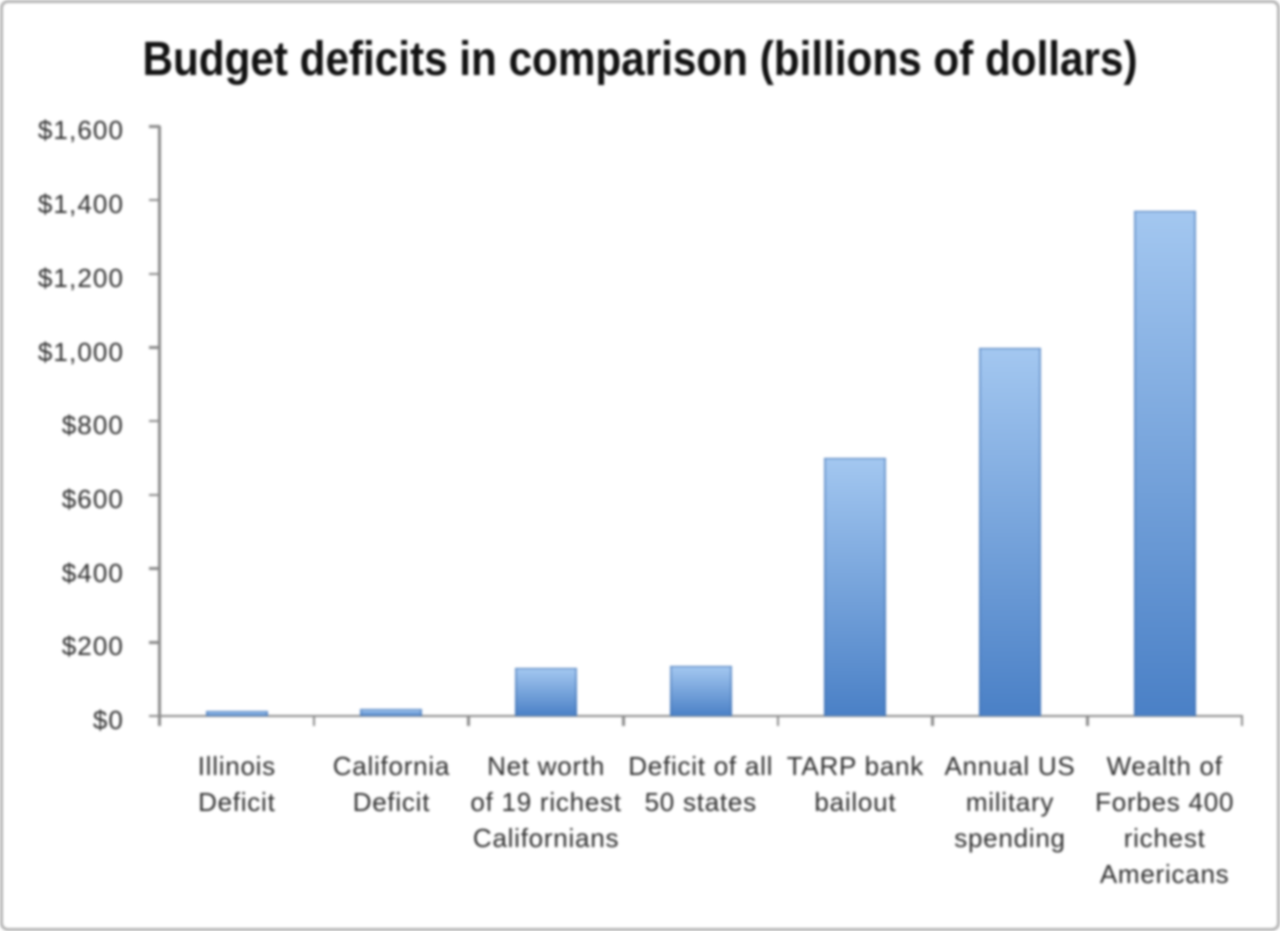 Image resolution: width=1280 pixels, height=931 pixels. What do you see at coordinates (391, 783) in the screenshot?
I see `category-label: California Deficit` at bounding box center [391, 783].